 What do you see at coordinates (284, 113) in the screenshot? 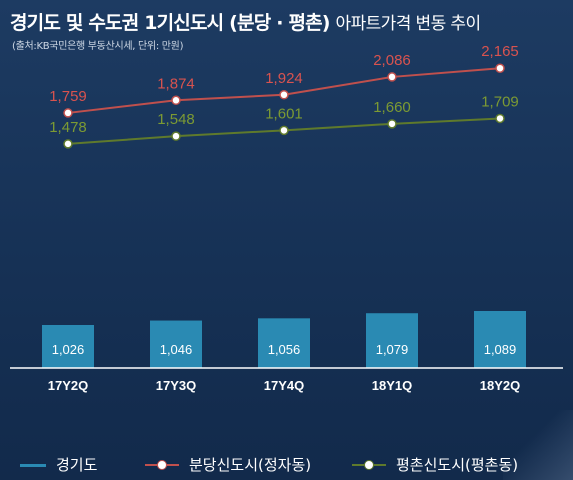
I see `pyeongchon-label: 1,601` at bounding box center [284, 113].